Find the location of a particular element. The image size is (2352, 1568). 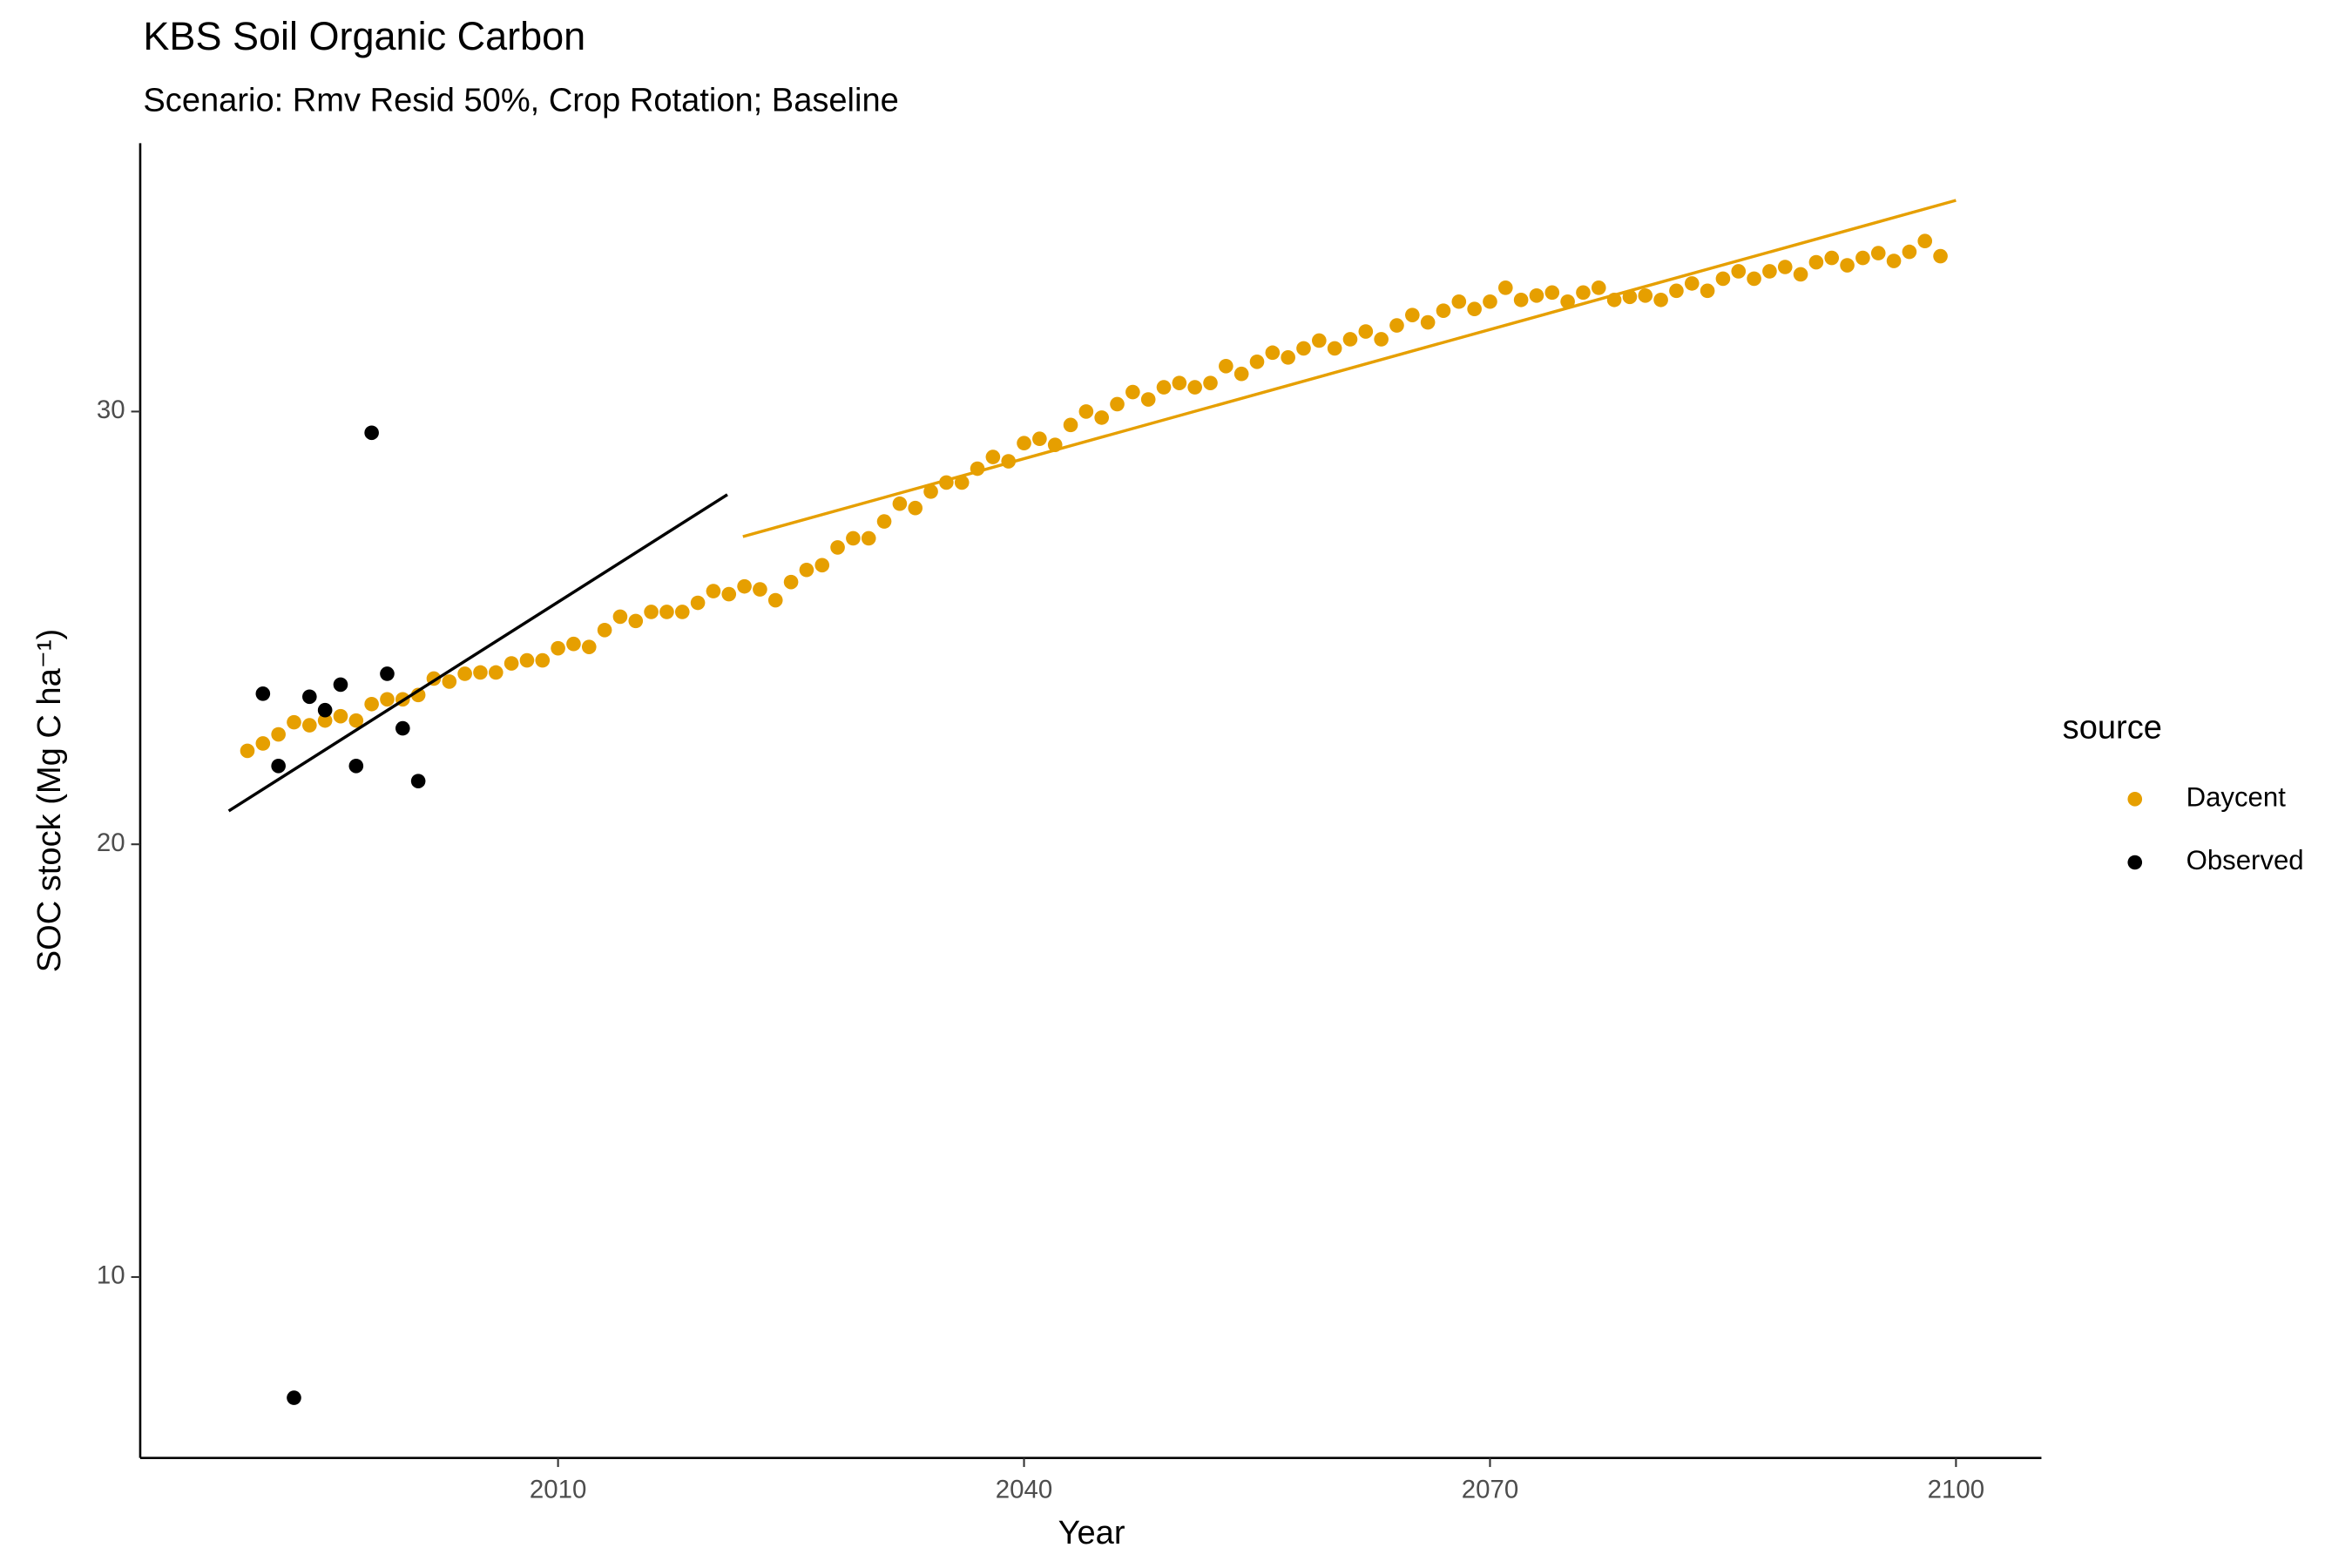

x-tick-label: 2070 is located at coordinates (1490, 1489).